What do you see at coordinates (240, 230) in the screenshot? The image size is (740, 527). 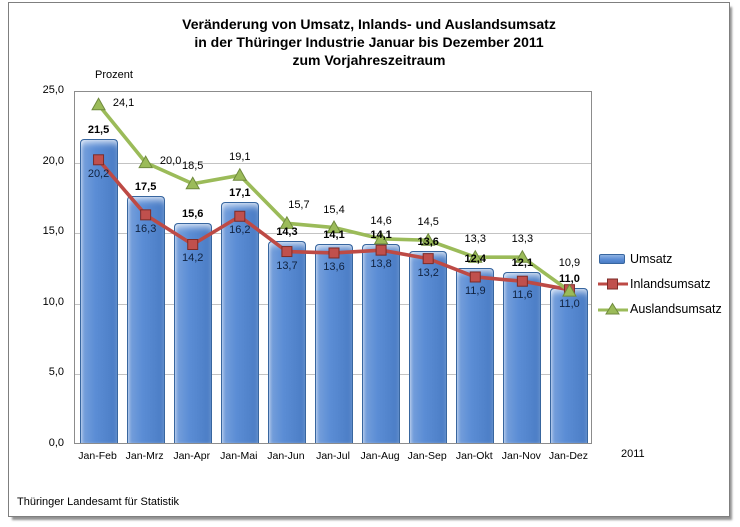 I see `inland-value-label: 16,2` at bounding box center [240, 230].